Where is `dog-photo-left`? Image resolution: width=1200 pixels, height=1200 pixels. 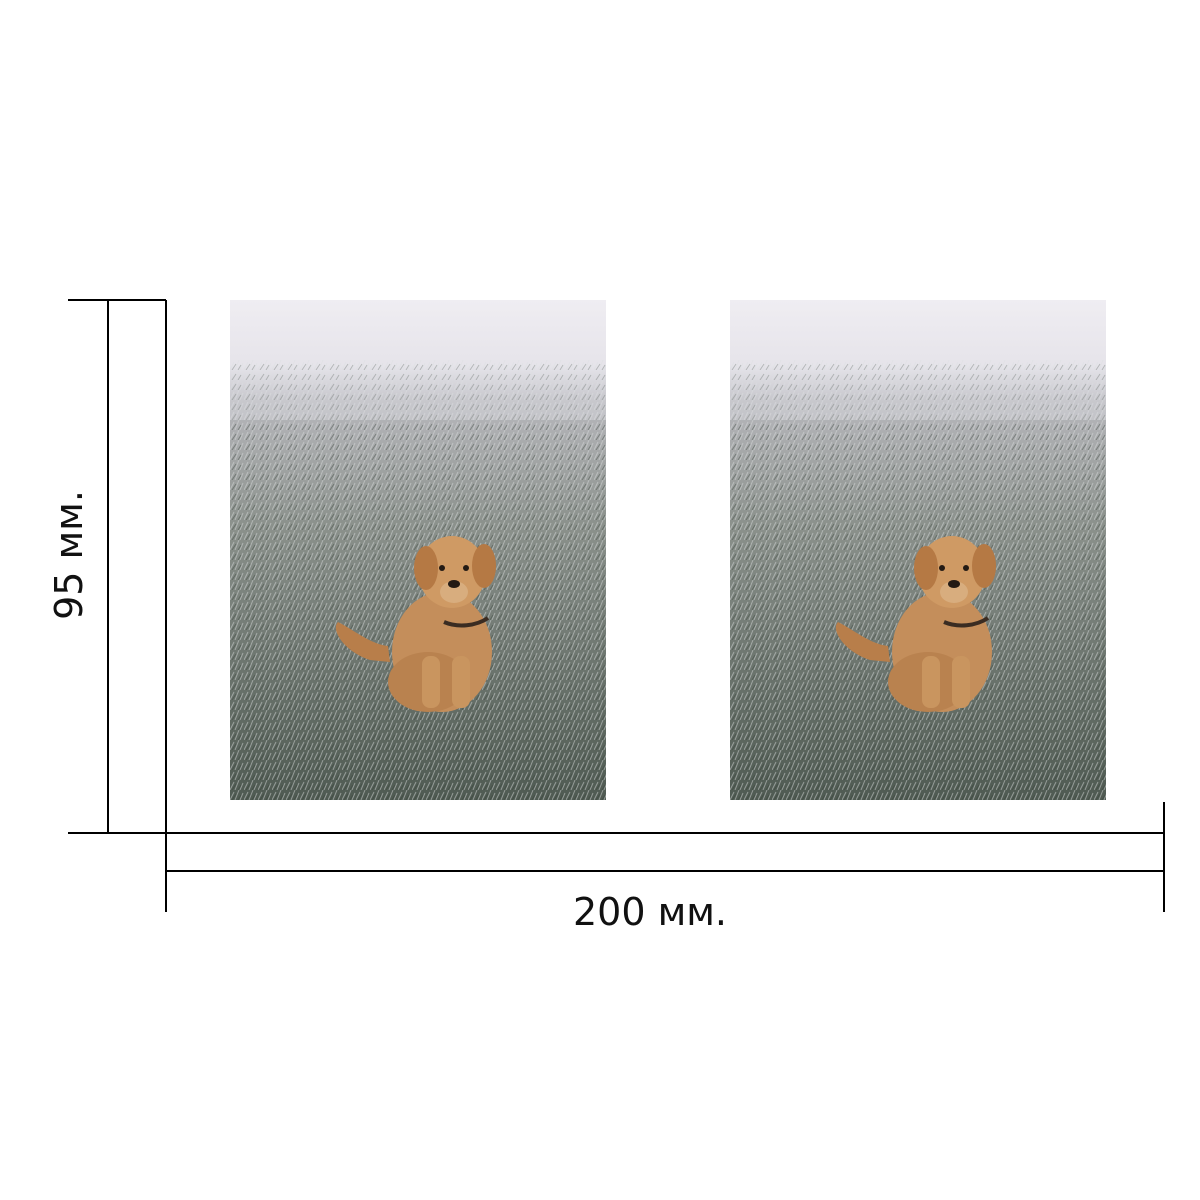
dog-photo-left is located at coordinates (418, 550).